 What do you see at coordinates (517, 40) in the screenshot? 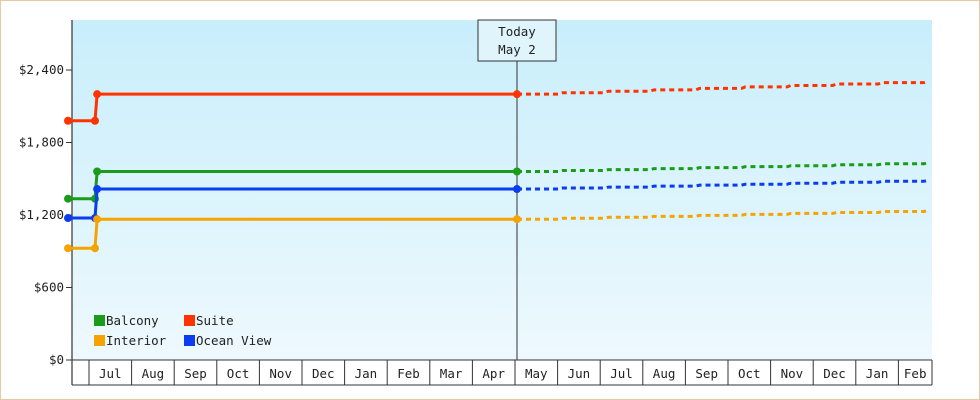
I see `today-box` at bounding box center [517, 40].